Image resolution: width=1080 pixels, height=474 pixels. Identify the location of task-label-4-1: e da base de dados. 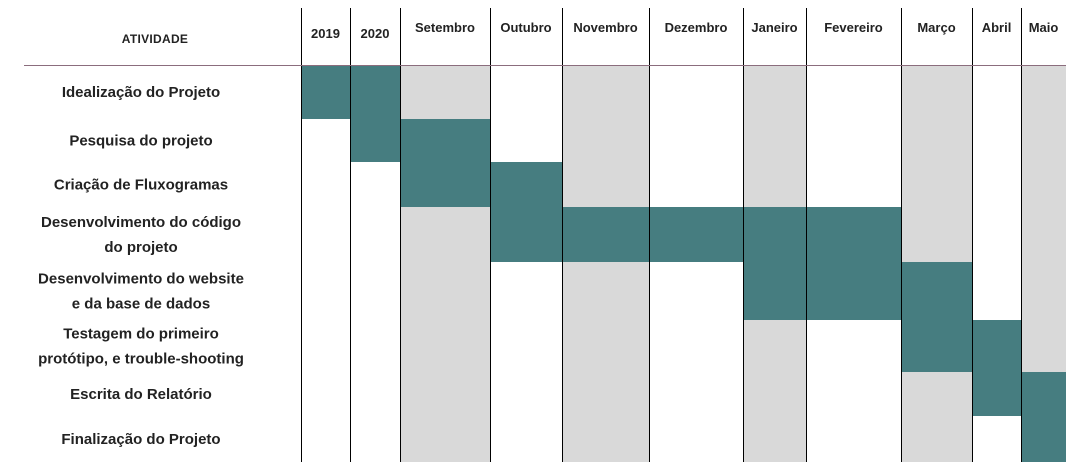
(141, 304).